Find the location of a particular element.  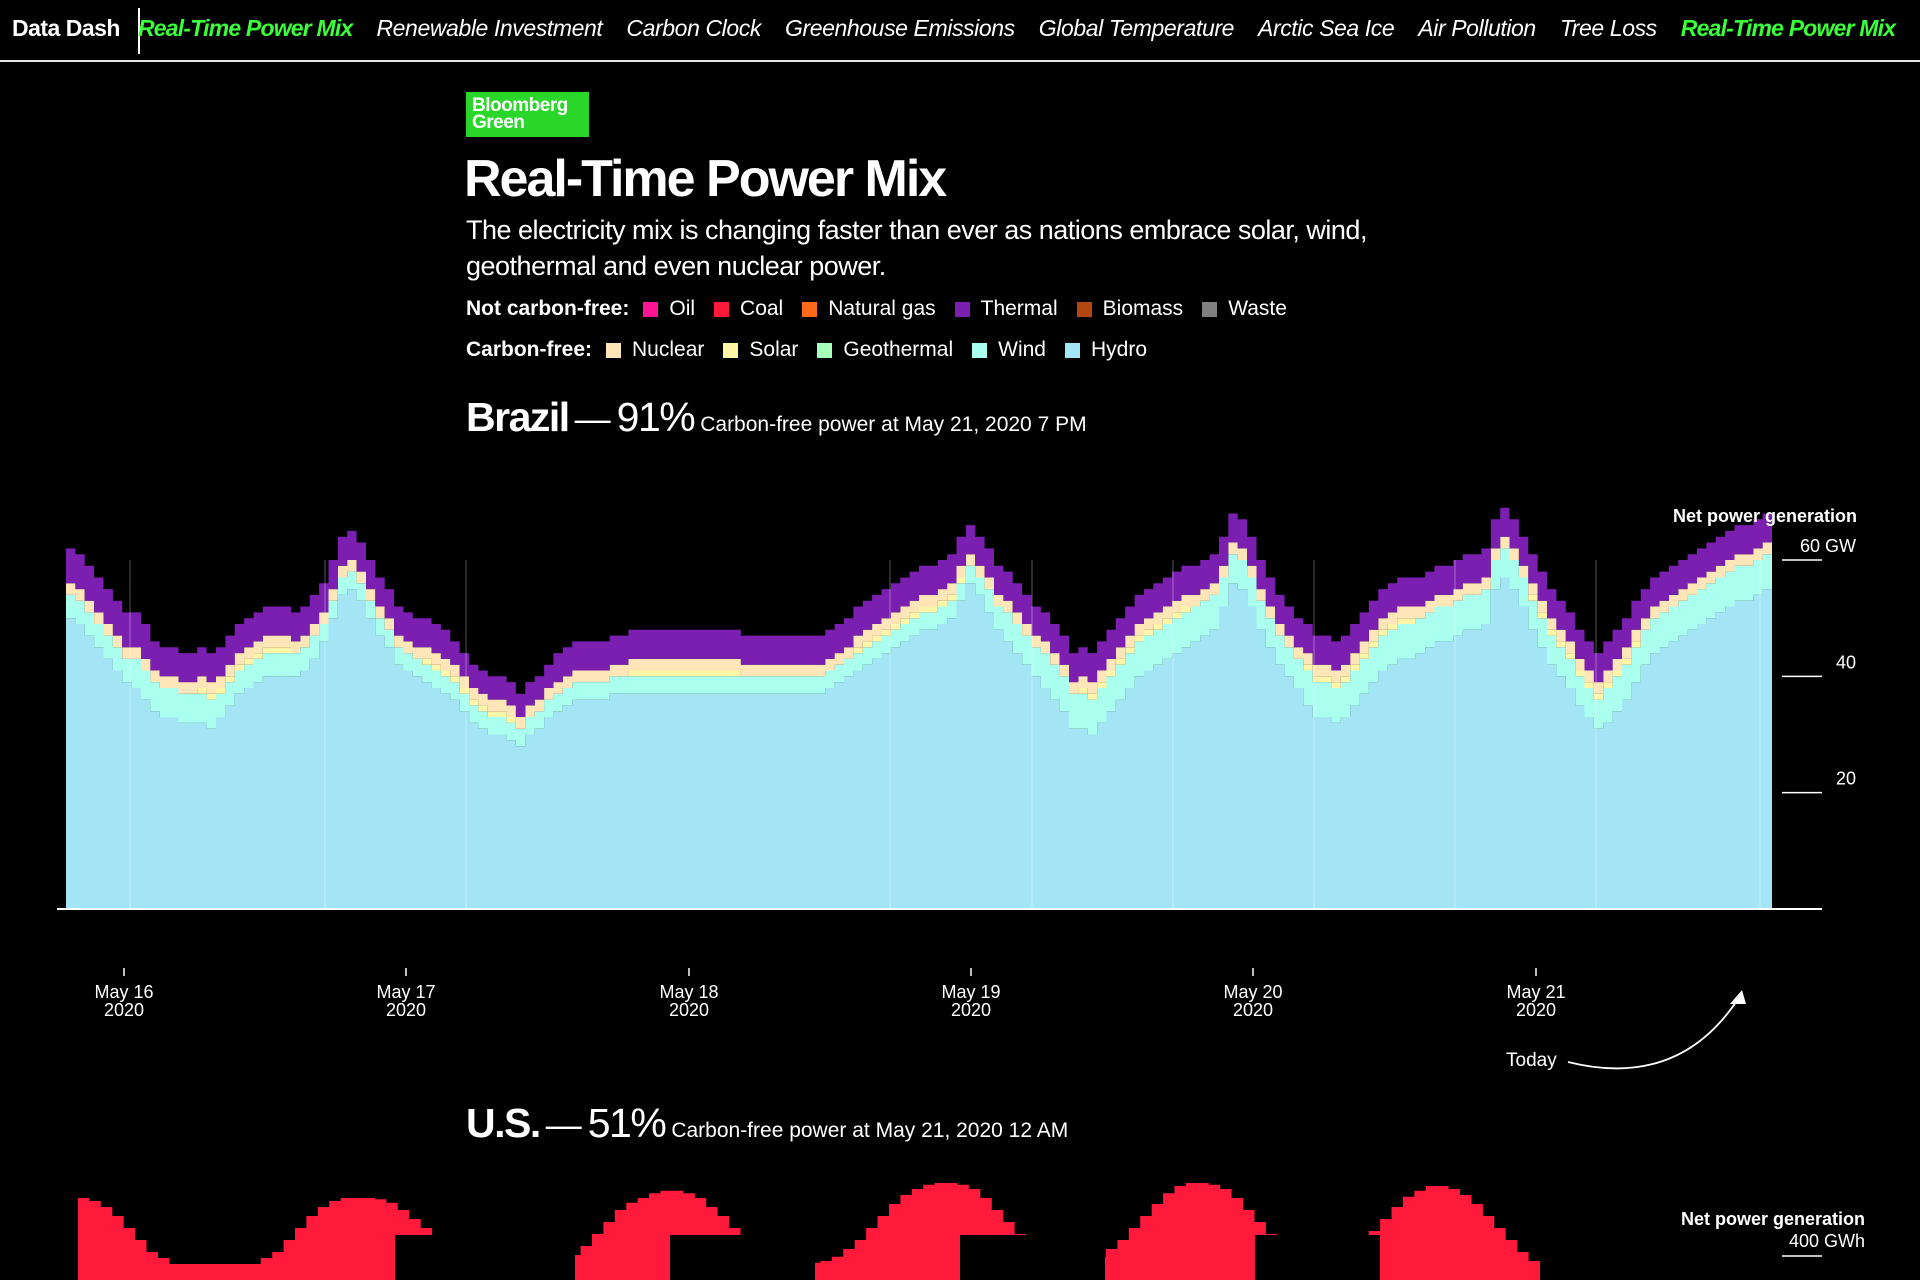

legend-item-biomass: Biomass is located at coordinates (1130, 309).